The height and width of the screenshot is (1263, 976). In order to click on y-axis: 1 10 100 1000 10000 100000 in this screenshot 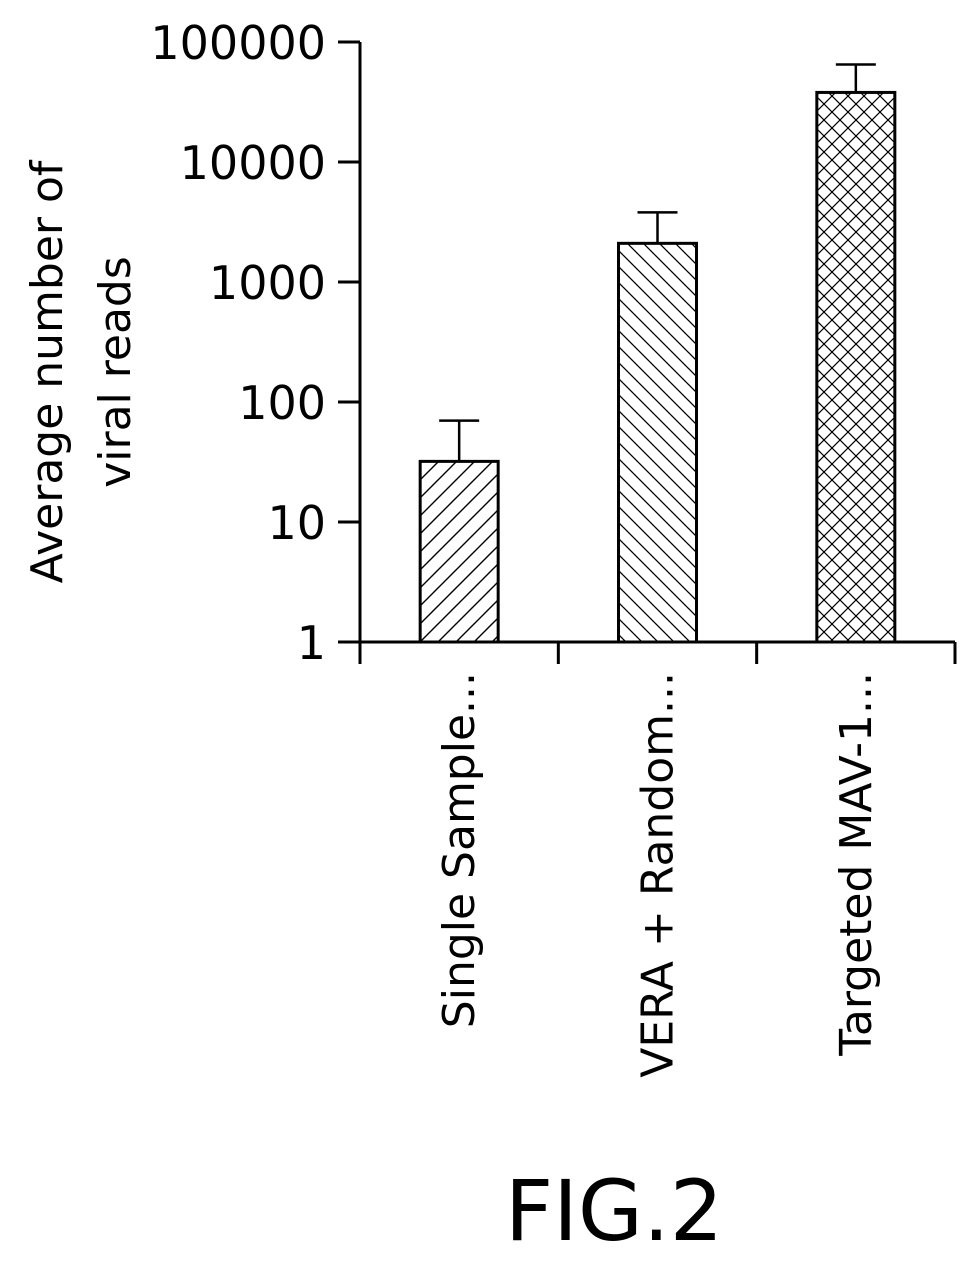, I will do `click(256, 343)`.